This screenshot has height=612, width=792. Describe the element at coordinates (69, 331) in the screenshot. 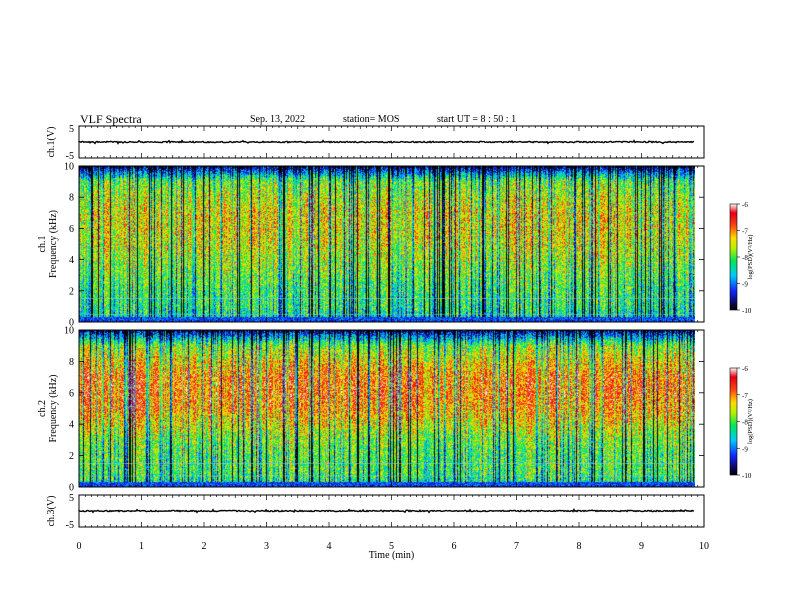

I see `ch2-ytick-label-10: 10` at that location.